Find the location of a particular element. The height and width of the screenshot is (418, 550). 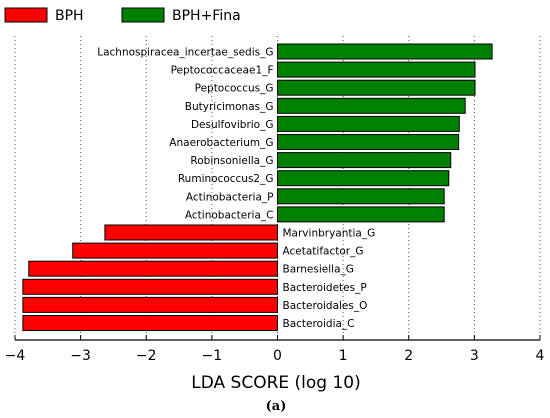

bar-barnesiella-g is located at coordinates (153, 268).